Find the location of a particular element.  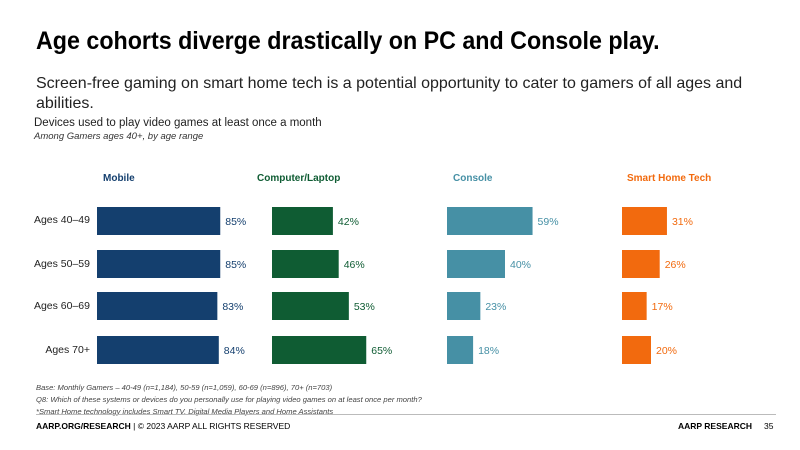

footer-divider is located at coordinates (406, 414).